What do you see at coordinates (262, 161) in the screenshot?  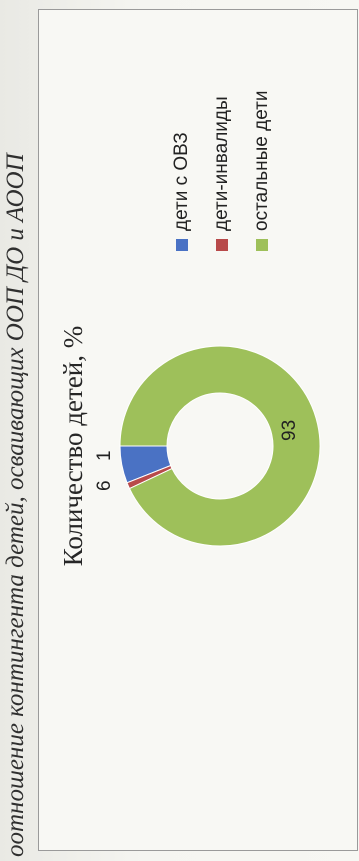 I see `legend-label: остальные дети` at bounding box center [262, 161].